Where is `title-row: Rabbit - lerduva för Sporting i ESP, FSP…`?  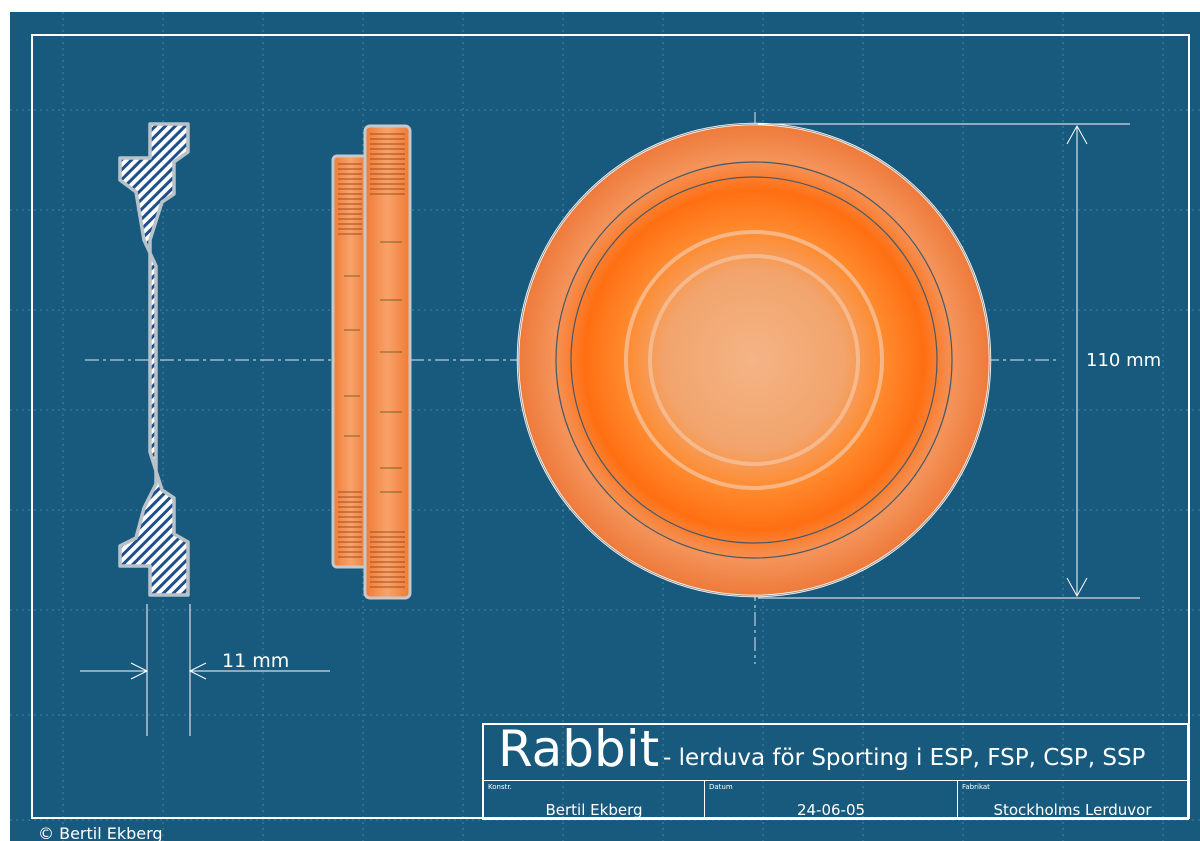
title-row: Rabbit - lerduva för Sporting i ESP, FSP… is located at coordinates (835, 753).